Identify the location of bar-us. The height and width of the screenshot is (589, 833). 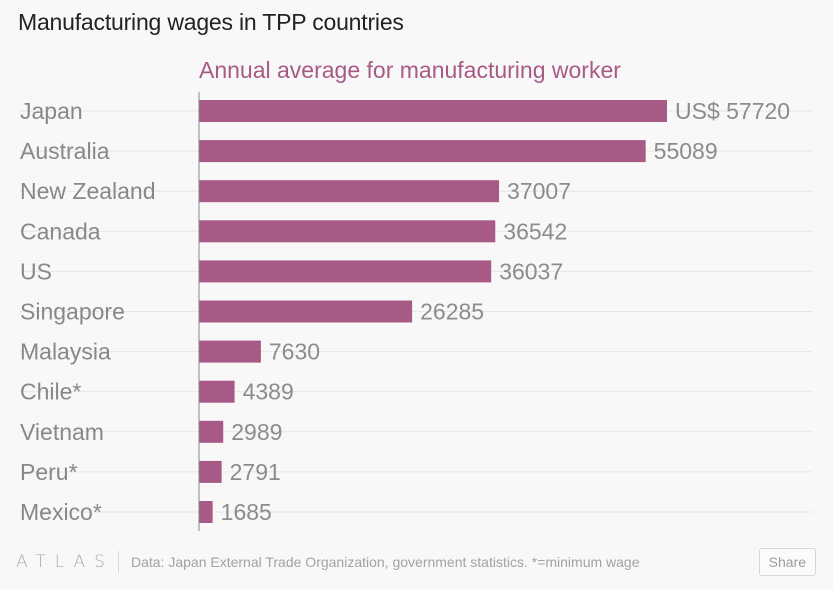
(345, 271).